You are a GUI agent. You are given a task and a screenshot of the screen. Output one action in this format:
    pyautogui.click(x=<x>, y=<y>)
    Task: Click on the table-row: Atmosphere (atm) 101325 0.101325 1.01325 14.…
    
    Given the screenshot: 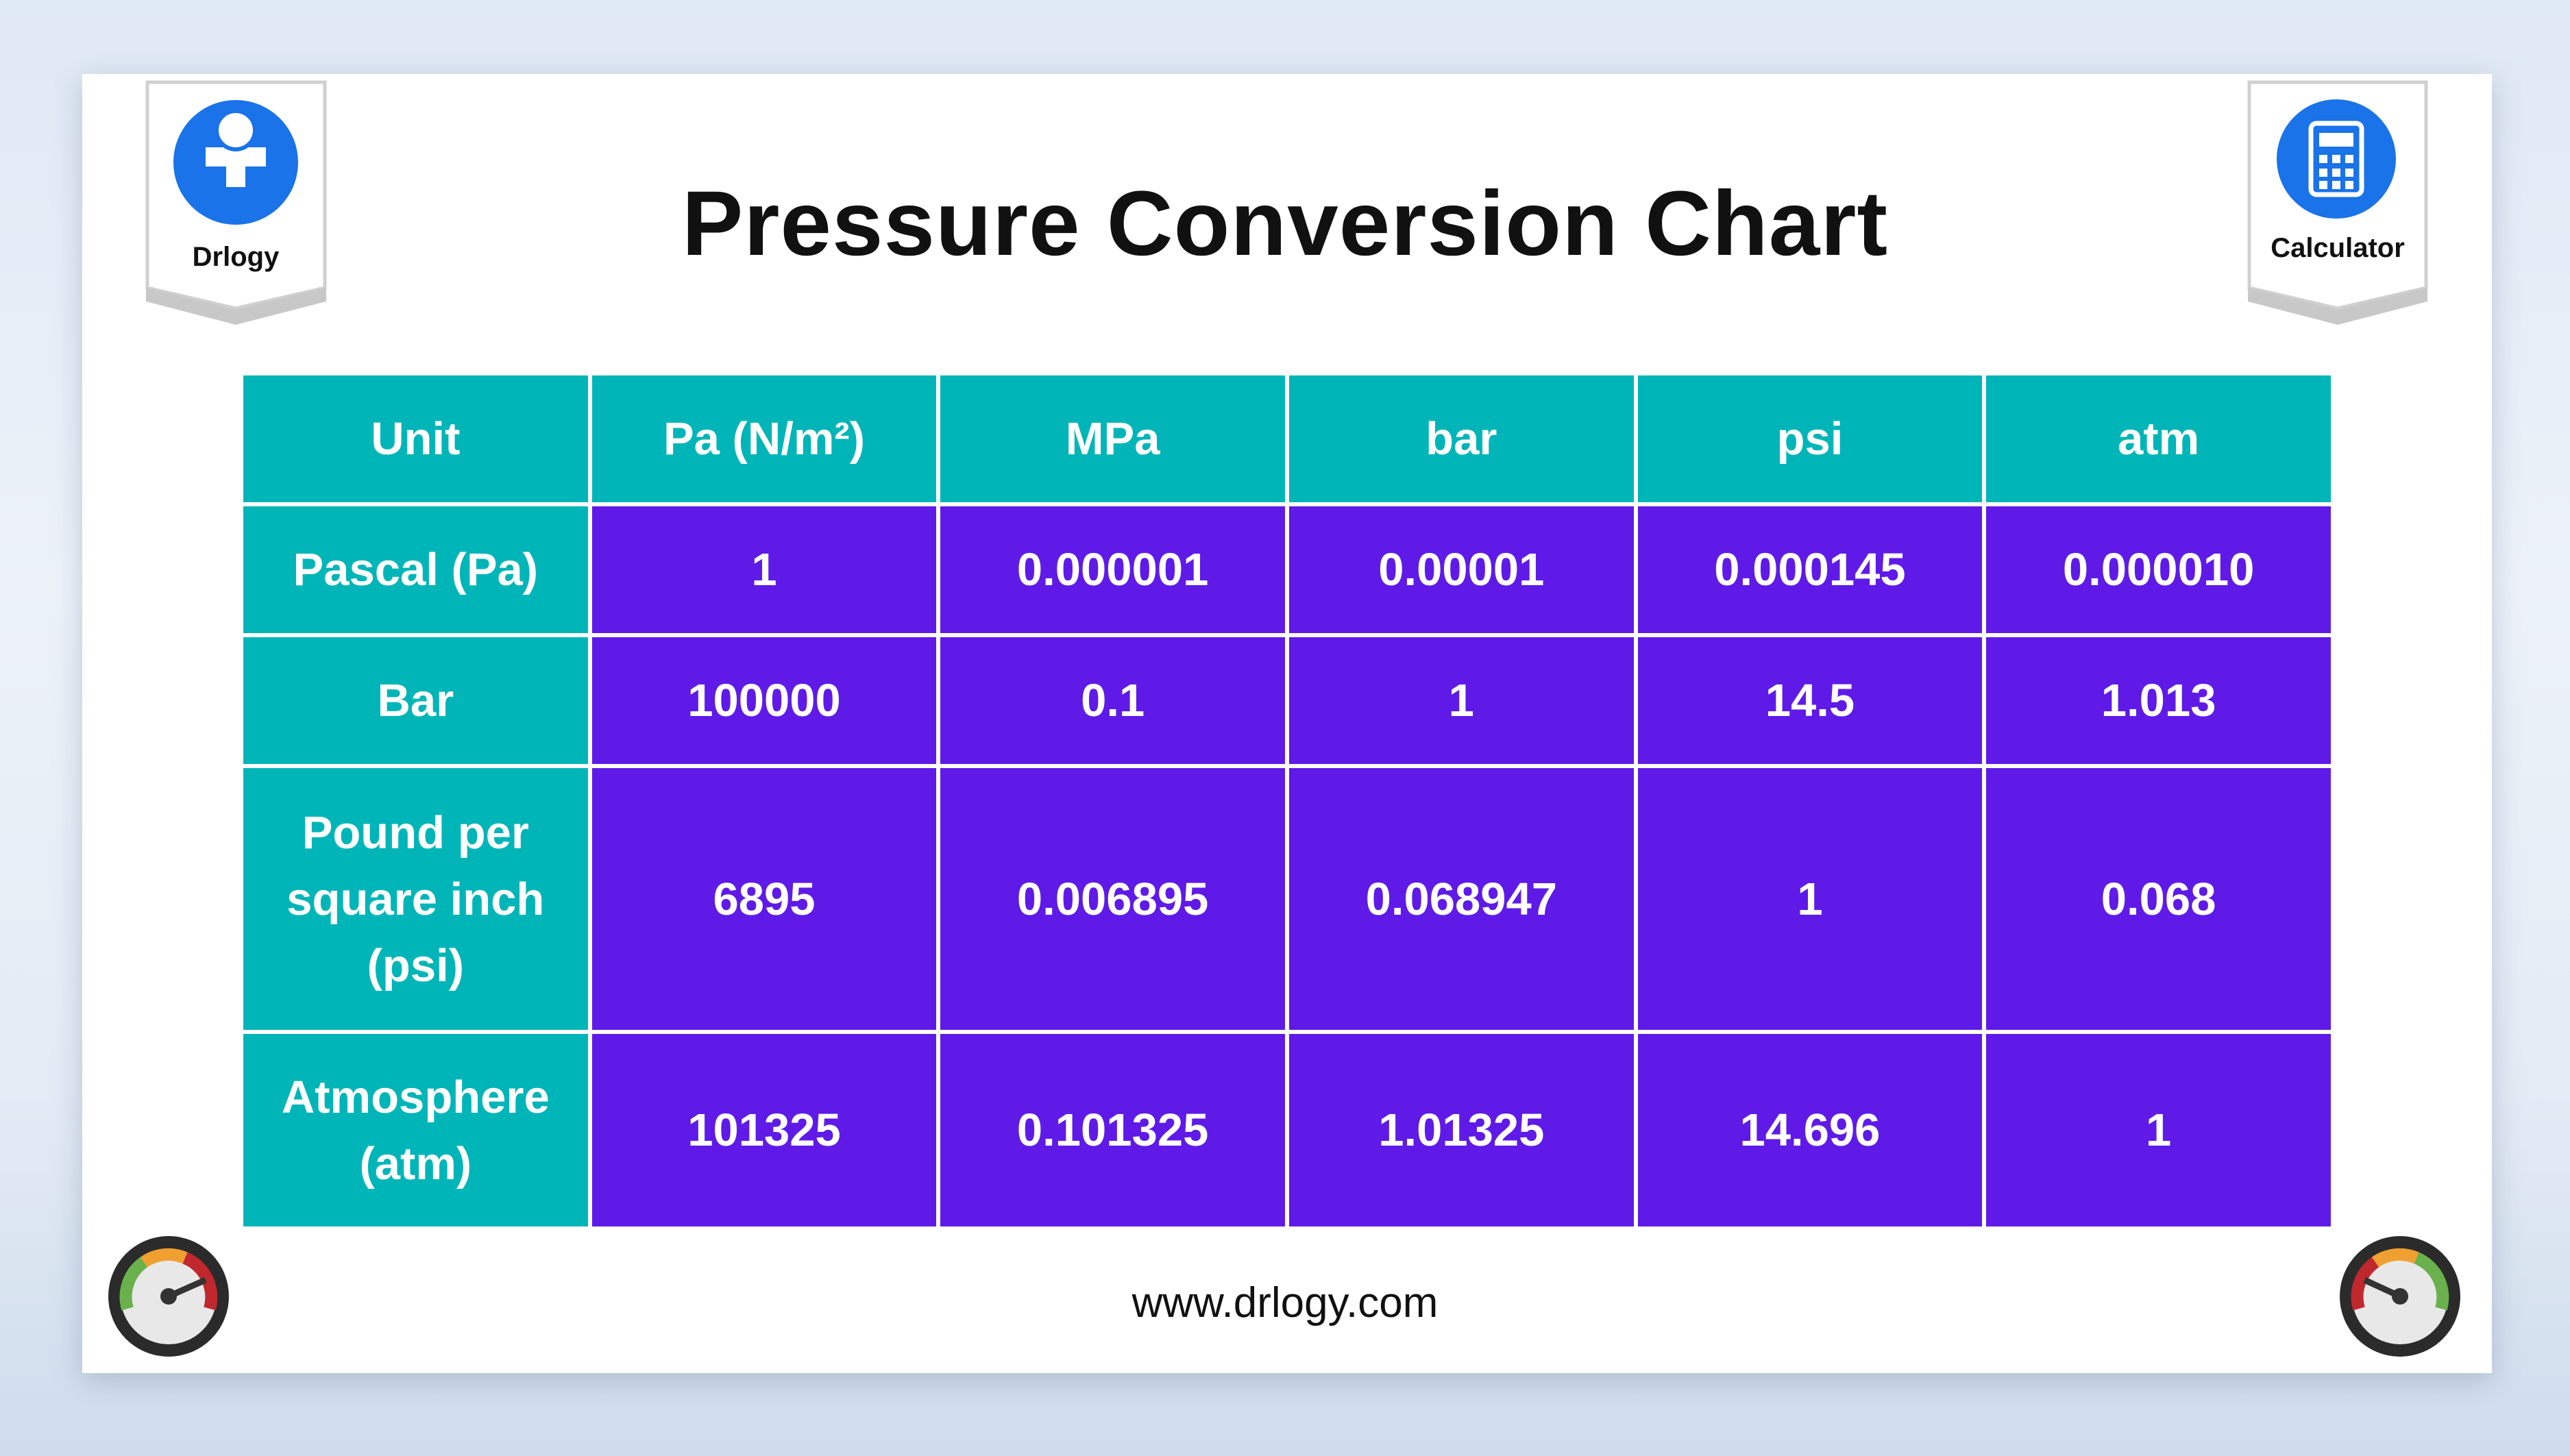 What is the action you would take?
    pyautogui.click(x=1287, y=1130)
    